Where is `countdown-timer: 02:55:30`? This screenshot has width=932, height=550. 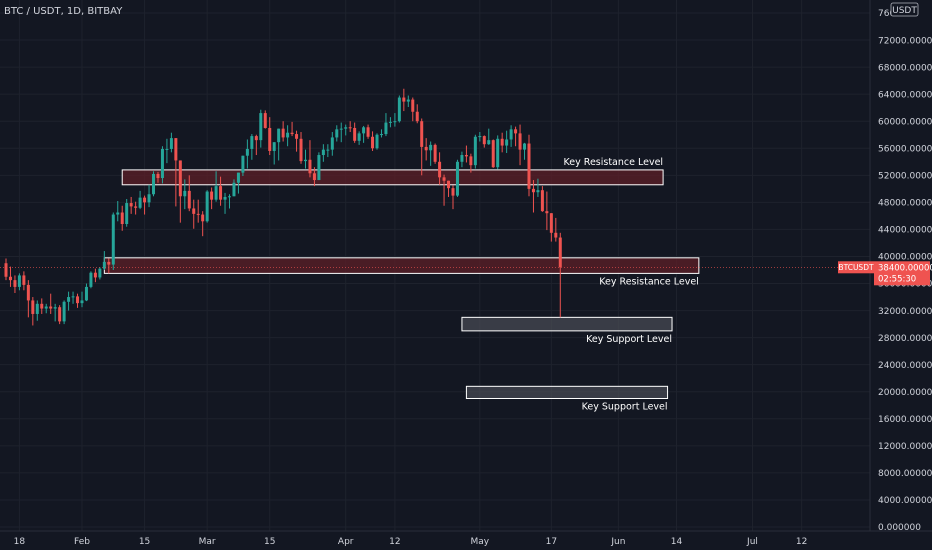 countdown-timer: 02:55:30 is located at coordinates (897, 279).